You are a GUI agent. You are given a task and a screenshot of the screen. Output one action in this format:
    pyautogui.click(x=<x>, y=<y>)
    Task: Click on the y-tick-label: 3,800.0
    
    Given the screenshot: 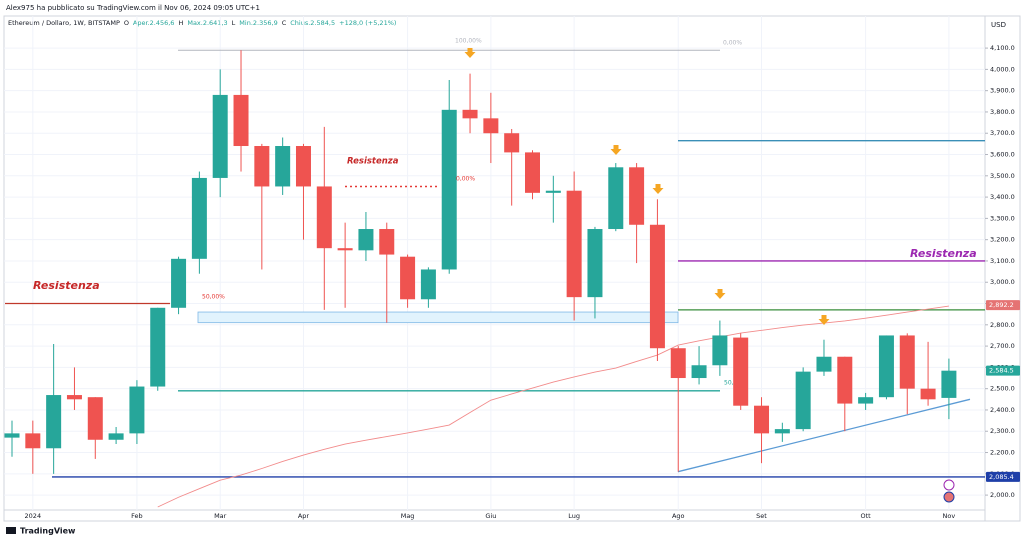 What is the action you would take?
    pyautogui.click(x=1002, y=112)
    